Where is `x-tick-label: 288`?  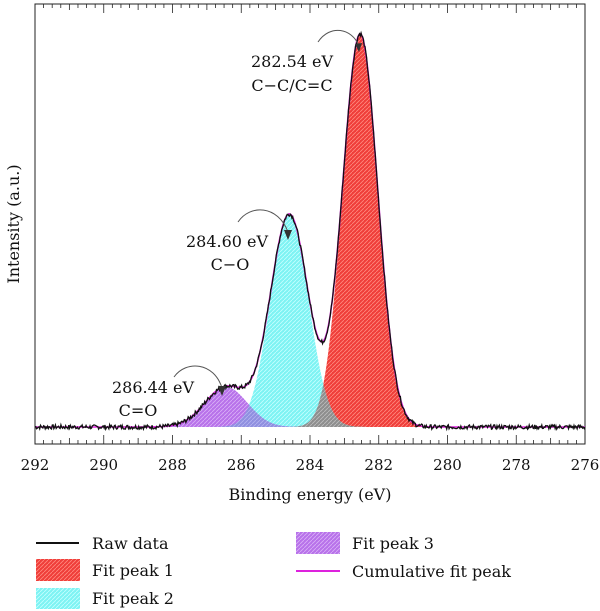
x-tick-label: 288 is located at coordinates (172, 465).